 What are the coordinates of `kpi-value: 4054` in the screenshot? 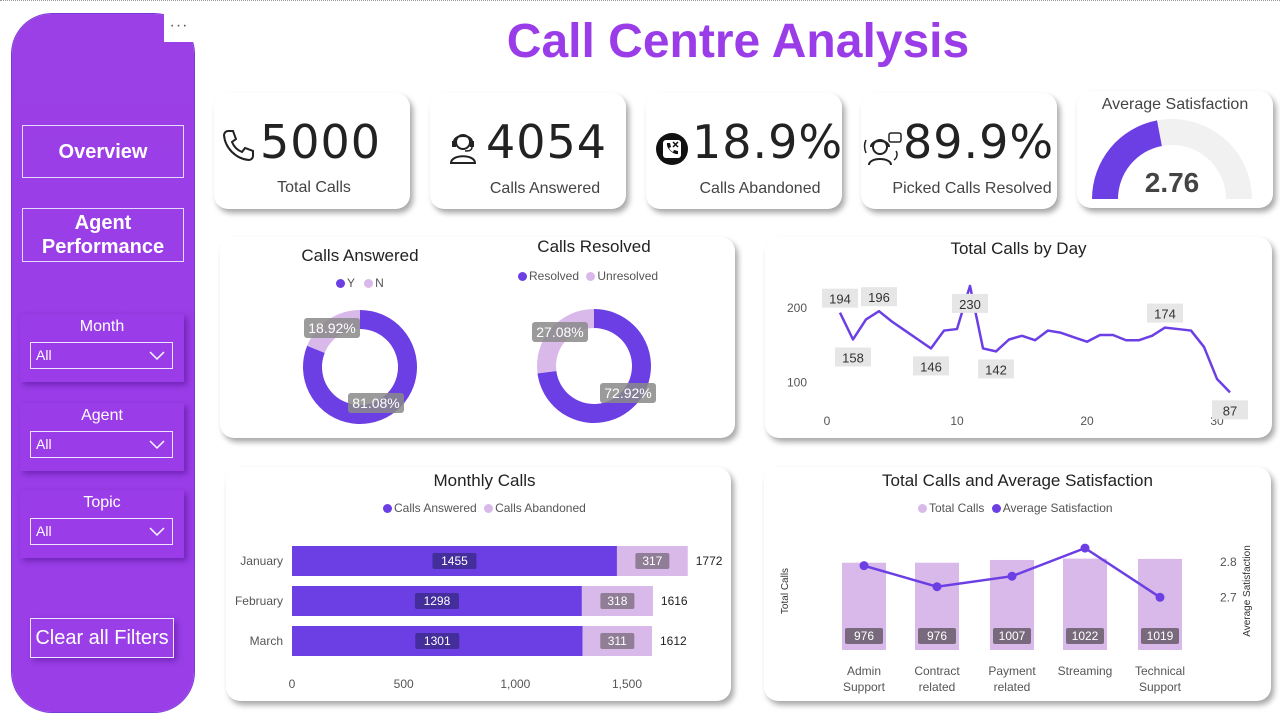 It's located at (547, 142).